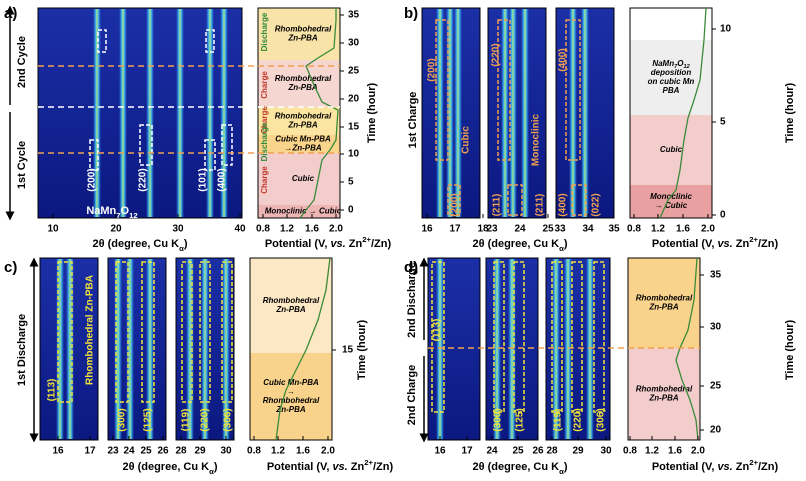 The image size is (806, 481). What do you see at coordinates (715, 465) in the screenshot?
I see `potential-axis-title: Potential (V, vs. Zn2+/Zn)` at bounding box center [715, 465].